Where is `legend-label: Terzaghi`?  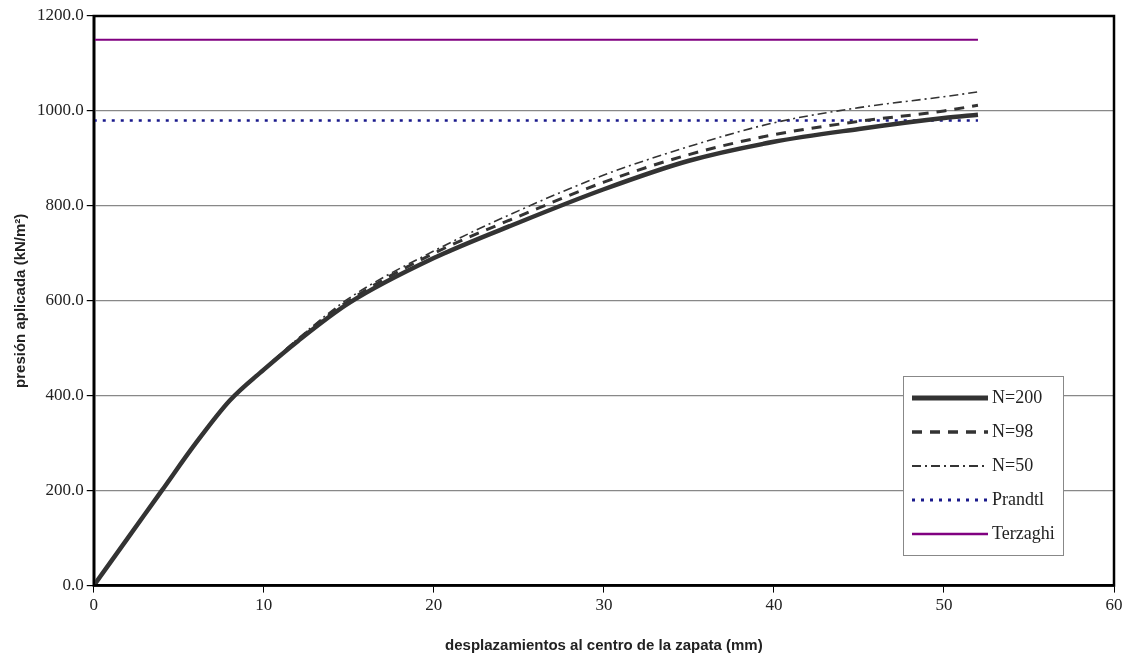 legend-label: Terzaghi is located at coordinates (1023, 534).